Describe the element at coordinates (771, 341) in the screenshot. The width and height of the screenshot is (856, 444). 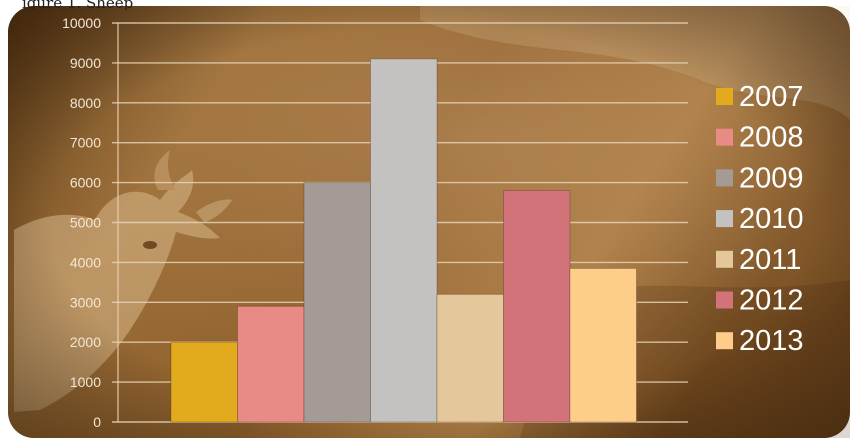
I see `legend-label: 2013` at that location.